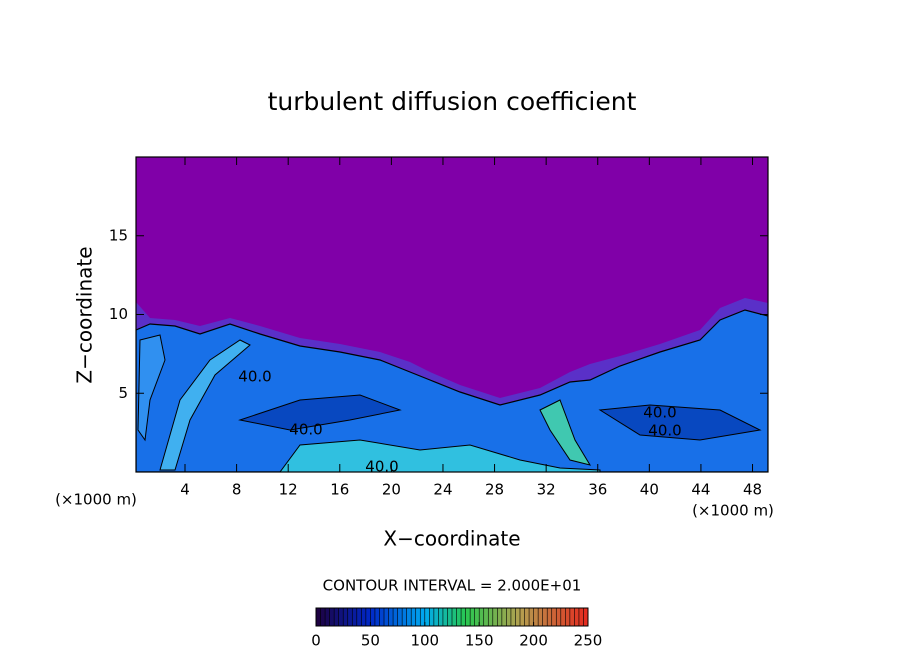  I want to click on y-tick-label: 5, so click(123, 393).